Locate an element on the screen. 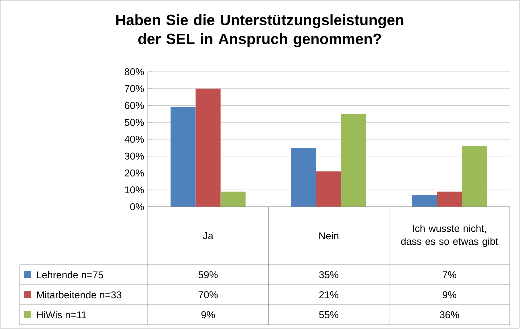 The height and width of the screenshot is (329, 520). y-tick-label: 40% is located at coordinates (134, 140).